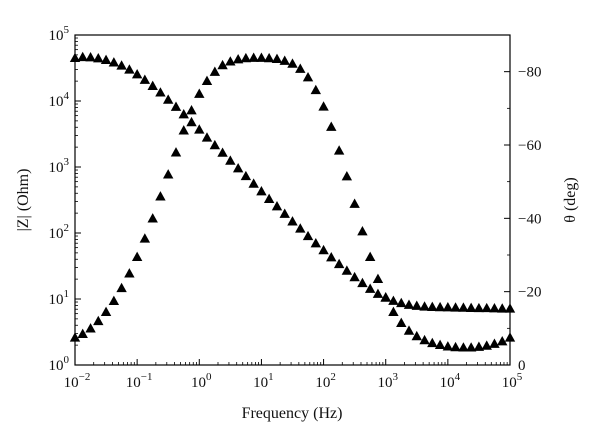 This screenshot has height=447, width=600. I want to click on y-right-tick-label: −40, so click(529, 219).